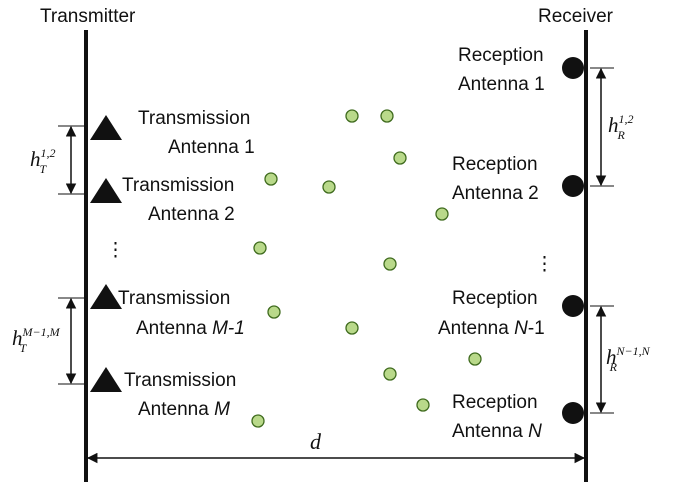 This screenshot has width=683, height=491. What do you see at coordinates (497, 431) in the screenshot?
I see `rx-antenna-n-line2: Antenna N` at bounding box center [497, 431].